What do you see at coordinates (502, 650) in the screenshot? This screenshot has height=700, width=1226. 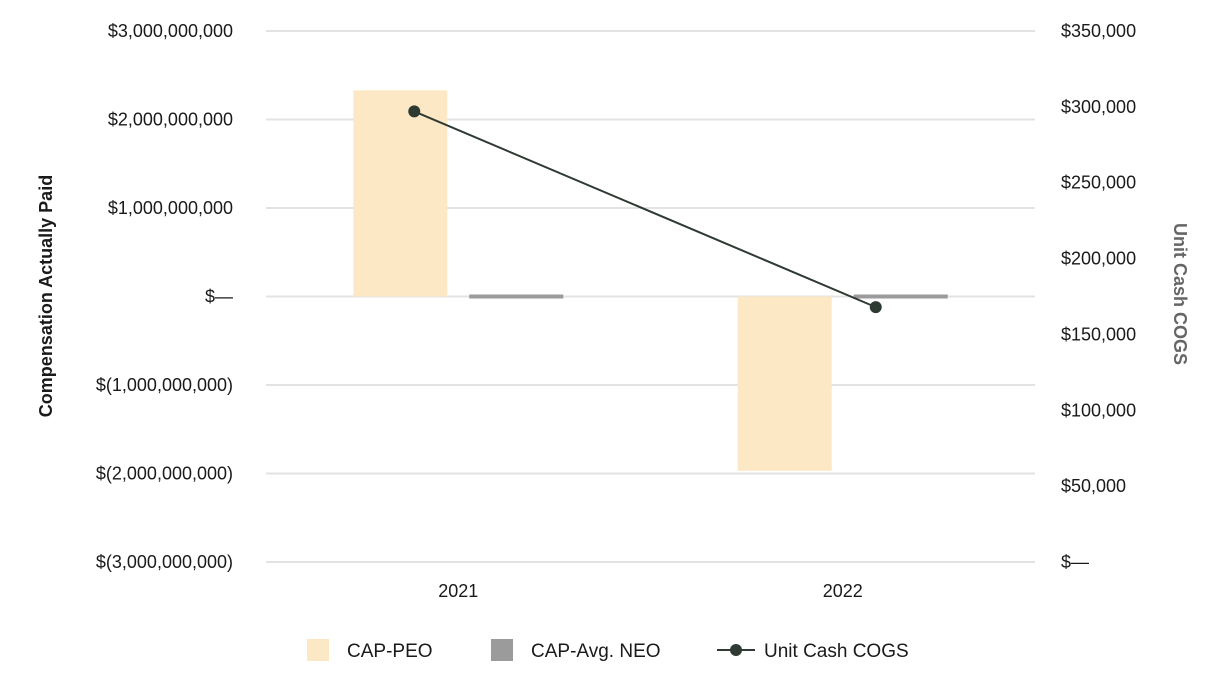 I see `legend-swatch-cap-avg-neo` at bounding box center [502, 650].